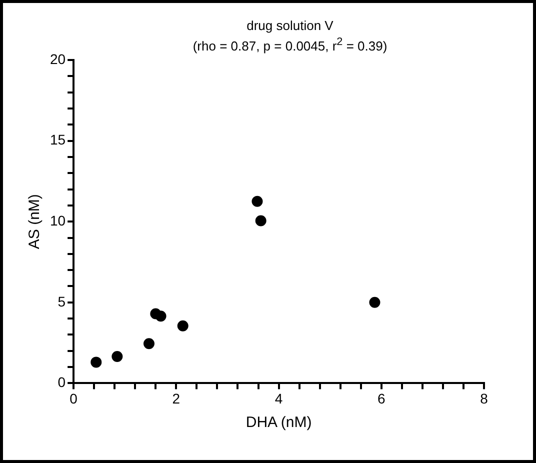 The width and height of the screenshot is (536, 463). What do you see at coordinates (290, 44) in the screenshot?
I see `chart-subtitle: (rho = 0.87, p = 0.0045, r$^{2}$ = 0.39)` at bounding box center [290, 44].